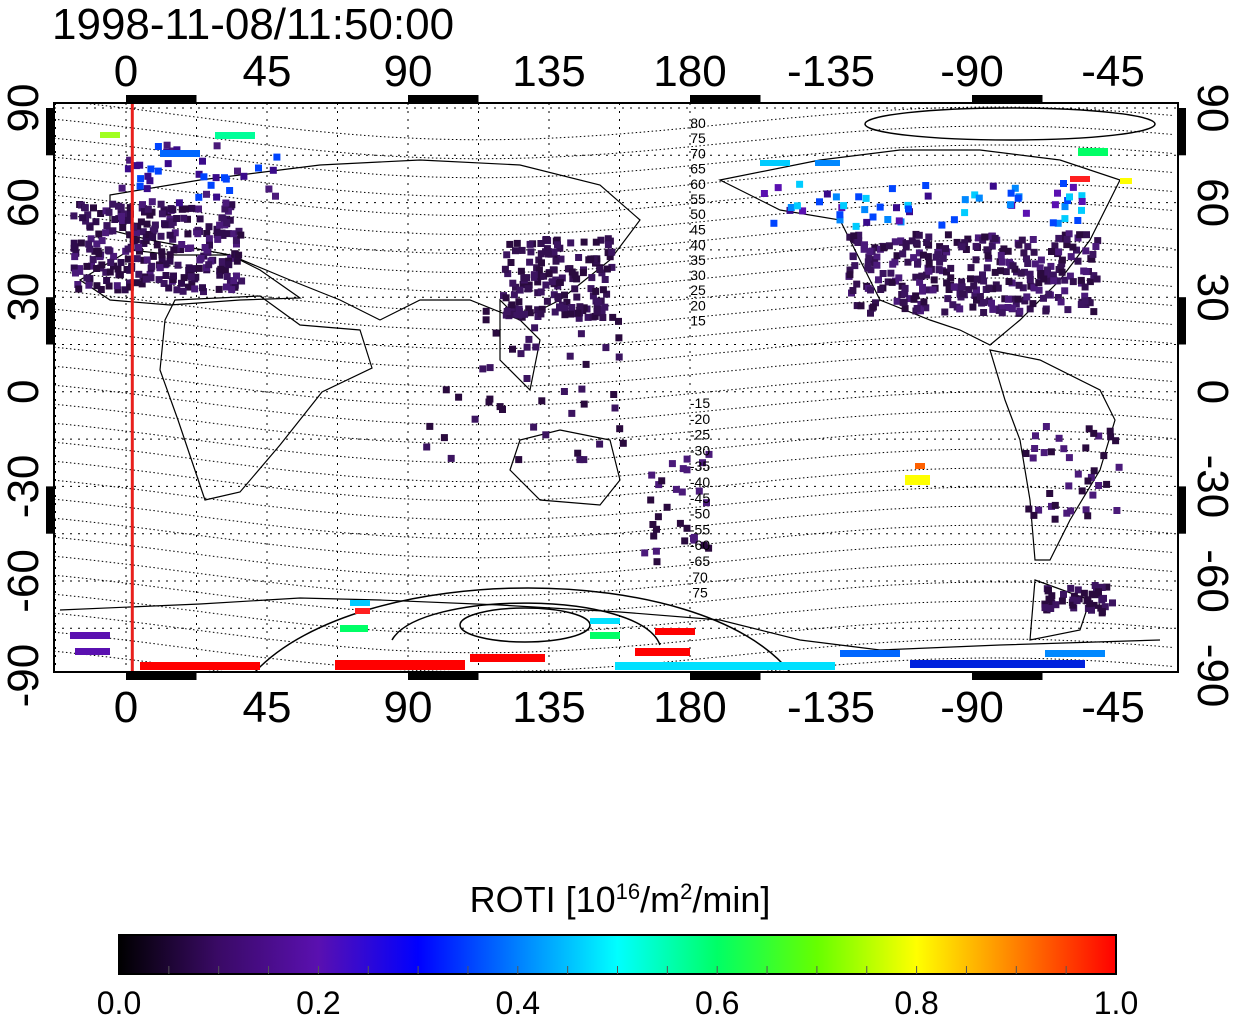  What do you see at coordinates (700, 403) in the screenshot?
I see `contour-label: -15` at bounding box center [700, 403].